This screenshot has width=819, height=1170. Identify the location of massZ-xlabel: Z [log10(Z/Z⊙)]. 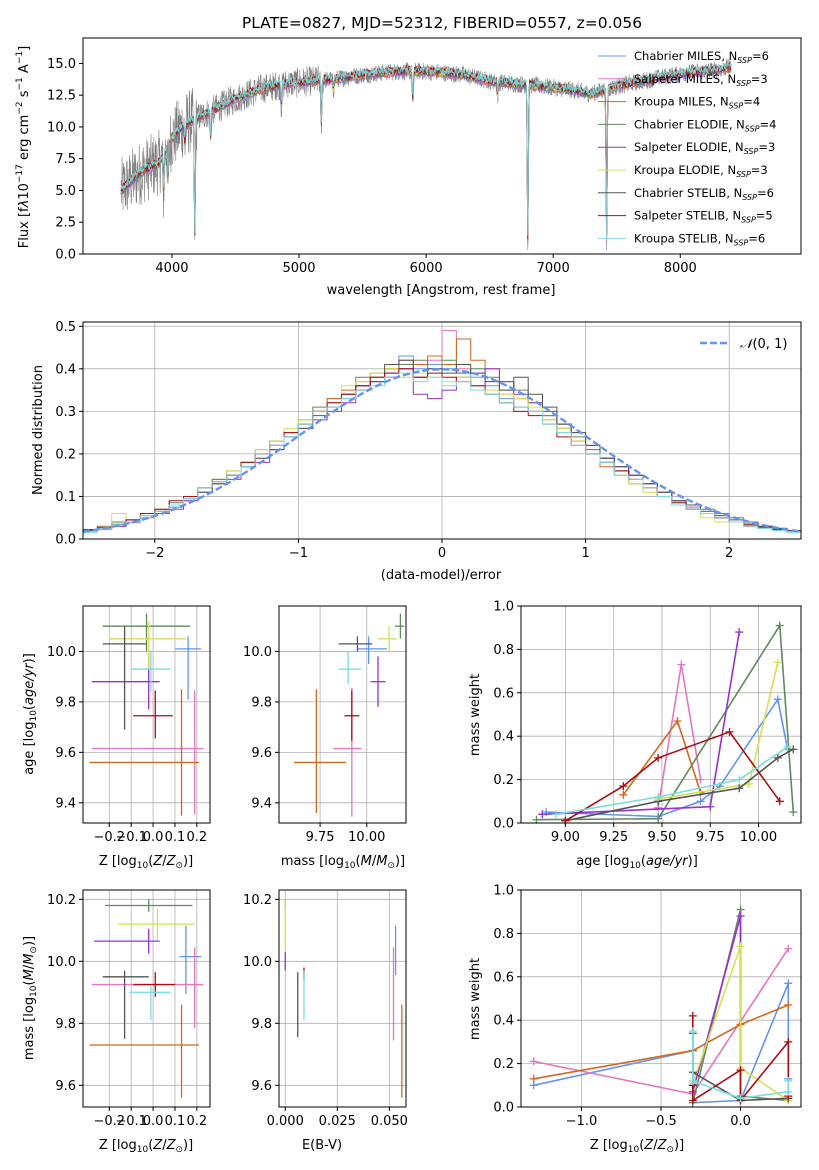
(146, 1146).